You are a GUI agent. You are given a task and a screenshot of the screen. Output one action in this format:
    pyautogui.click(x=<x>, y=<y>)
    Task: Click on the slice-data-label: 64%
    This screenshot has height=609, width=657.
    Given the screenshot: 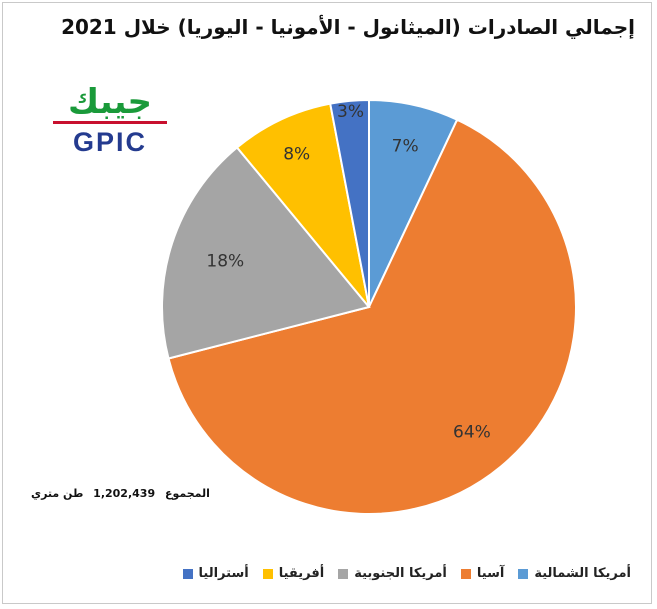 What is the action you would take?
    pyautogui.click(x=472, y=432)
    